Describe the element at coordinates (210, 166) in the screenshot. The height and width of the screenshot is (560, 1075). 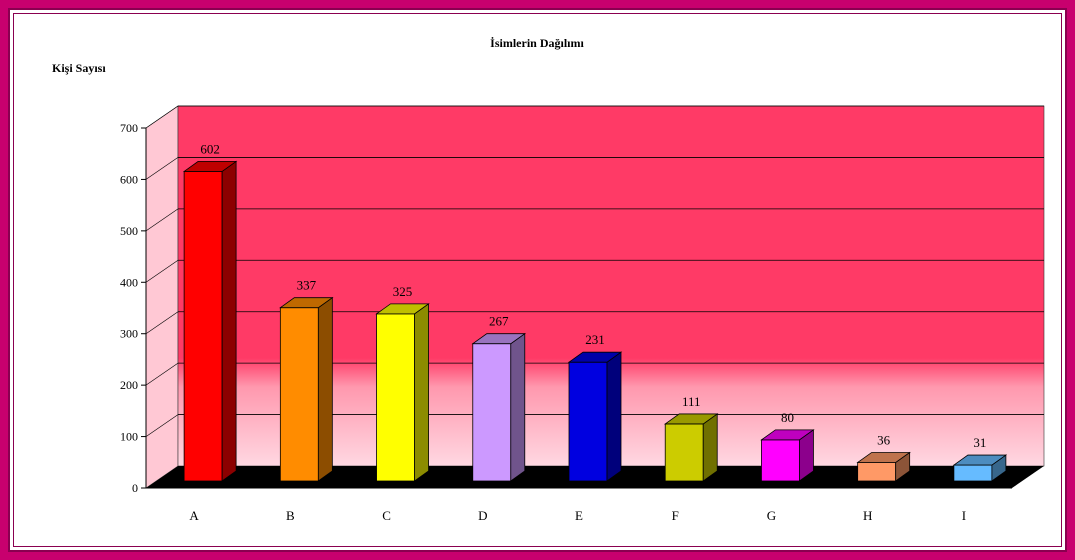
I see `bar-top-a` at that location.